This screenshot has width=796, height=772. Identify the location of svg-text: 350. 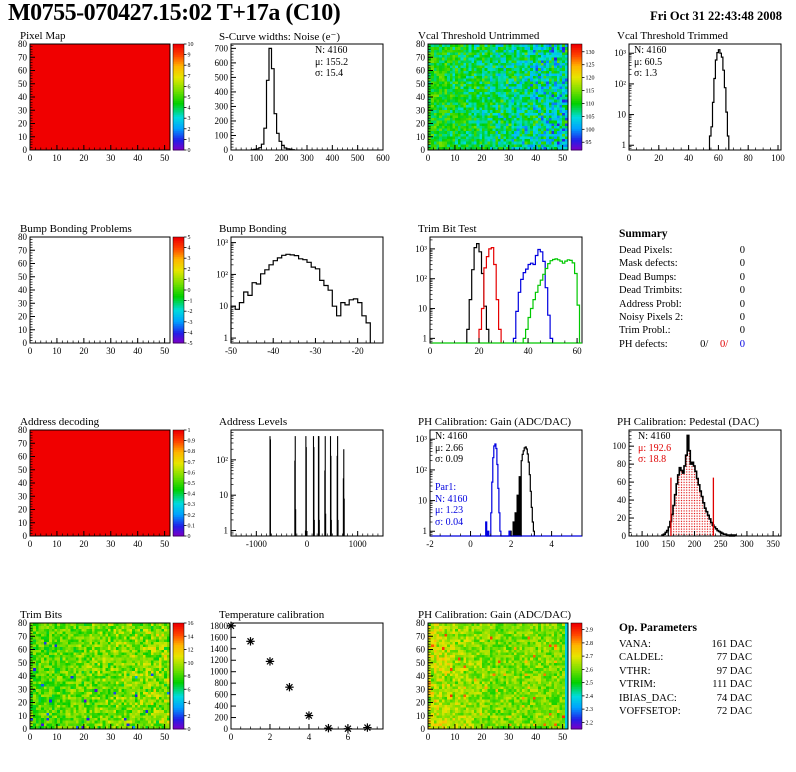
(773, 544).